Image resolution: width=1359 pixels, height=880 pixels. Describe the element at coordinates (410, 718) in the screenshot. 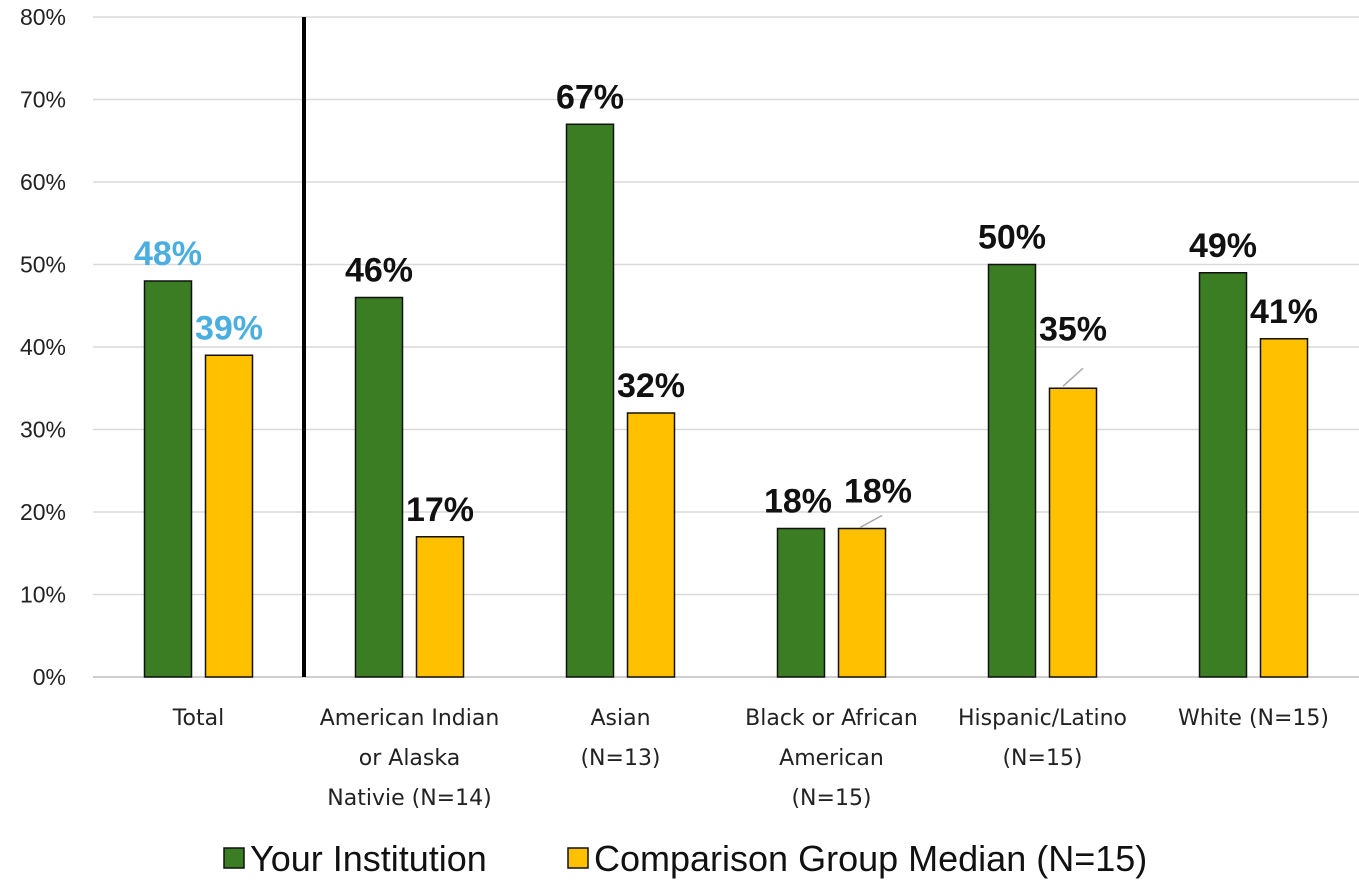

I see `category-label: American Indian` at that location.